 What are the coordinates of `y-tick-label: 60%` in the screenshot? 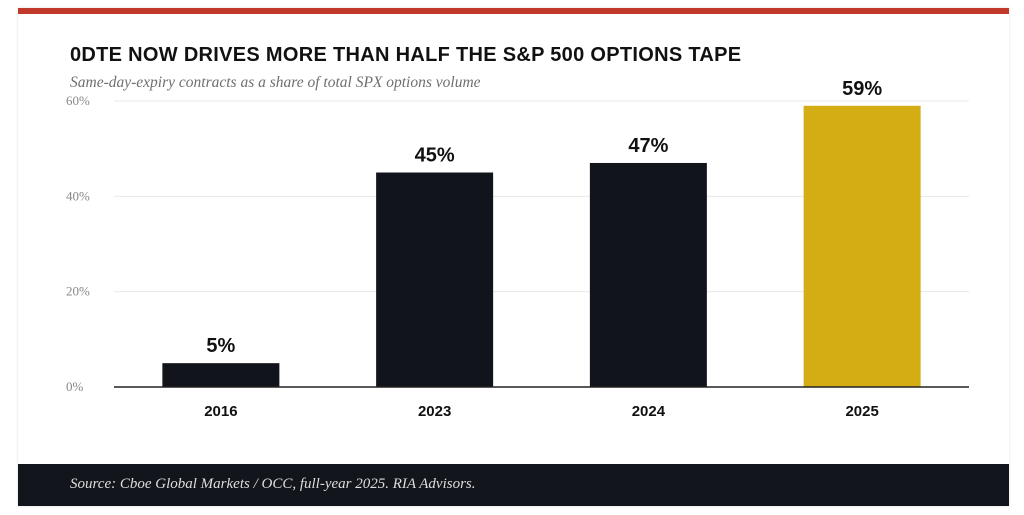 It's located at (78, 100).